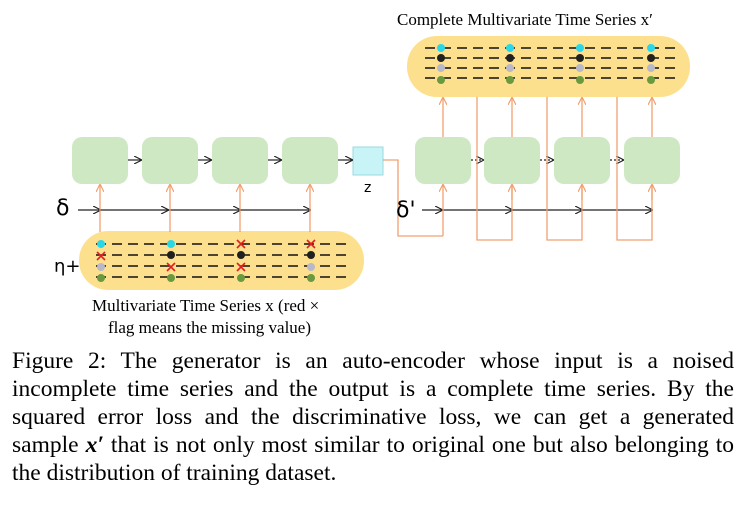 This screenshot has height=508, width=744. I want to click on output-series-lines, so click(551, 63).